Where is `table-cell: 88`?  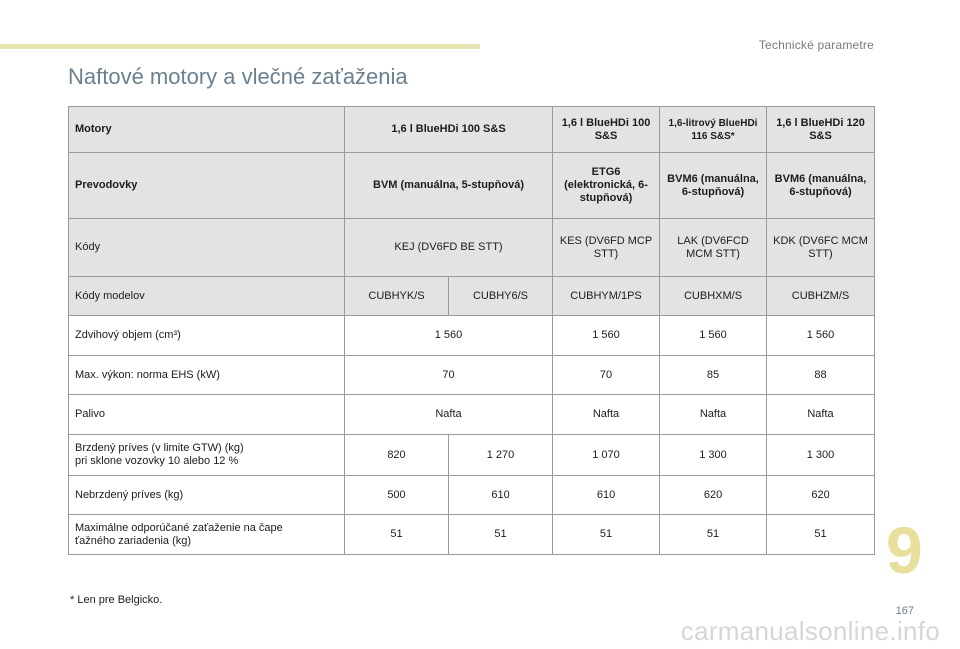
table-cell: 88 is located at coordinates (821, 375).